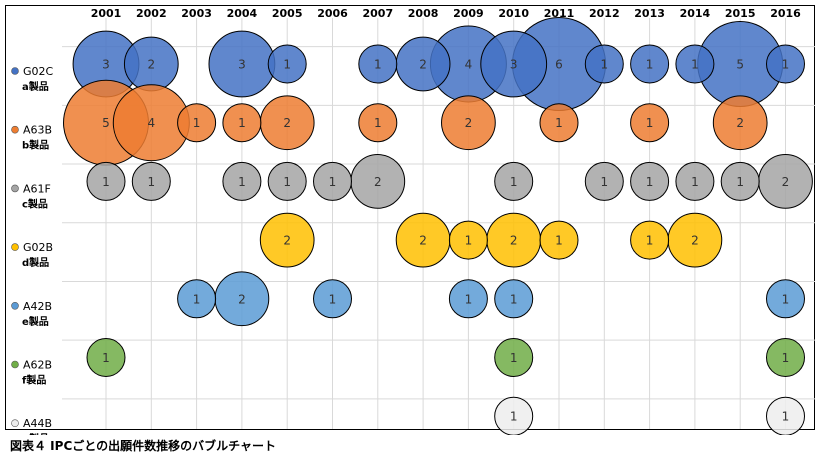  What do you see at coordinates (332, 13) in the screenshot?
I see `year-label: 2006` at bounding box center [332, 13].